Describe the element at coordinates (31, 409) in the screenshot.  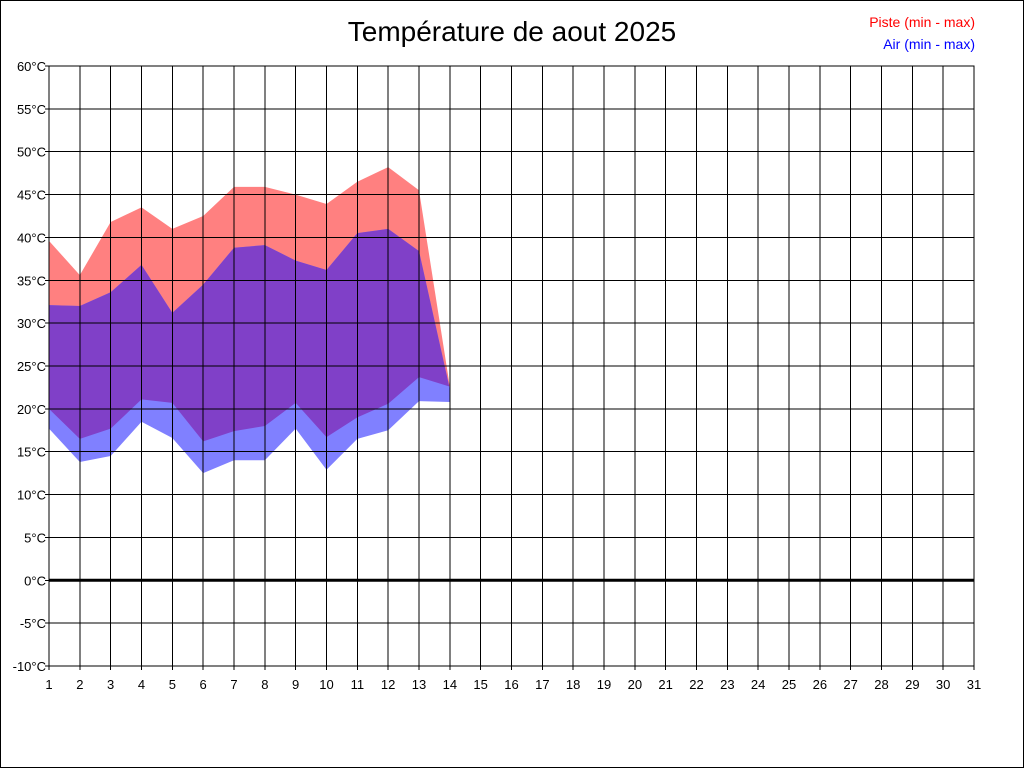
I see `y-tick-label: 20°C` at that location.